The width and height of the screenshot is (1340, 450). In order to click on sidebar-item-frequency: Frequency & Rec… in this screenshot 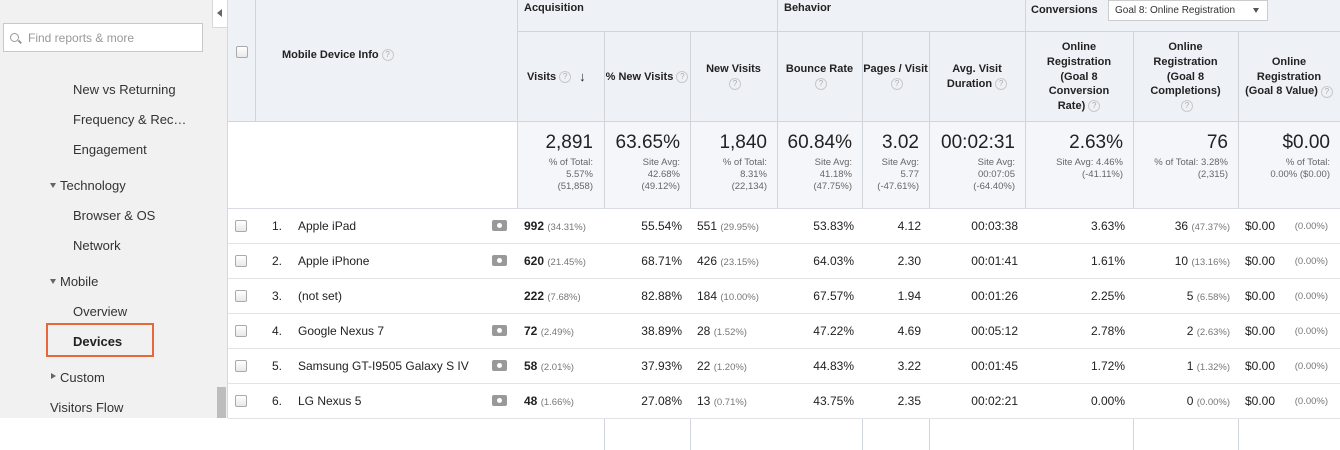, I will do `click(130, 119)`.